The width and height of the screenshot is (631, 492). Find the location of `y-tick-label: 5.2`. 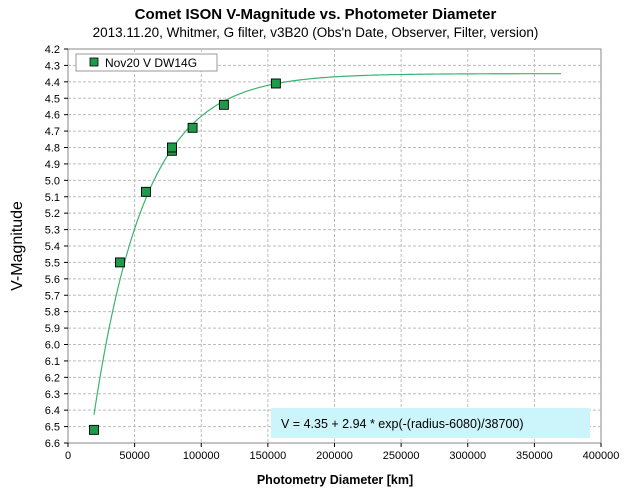

y-tick-label: 5.2 is located at coordinates (52, 214).